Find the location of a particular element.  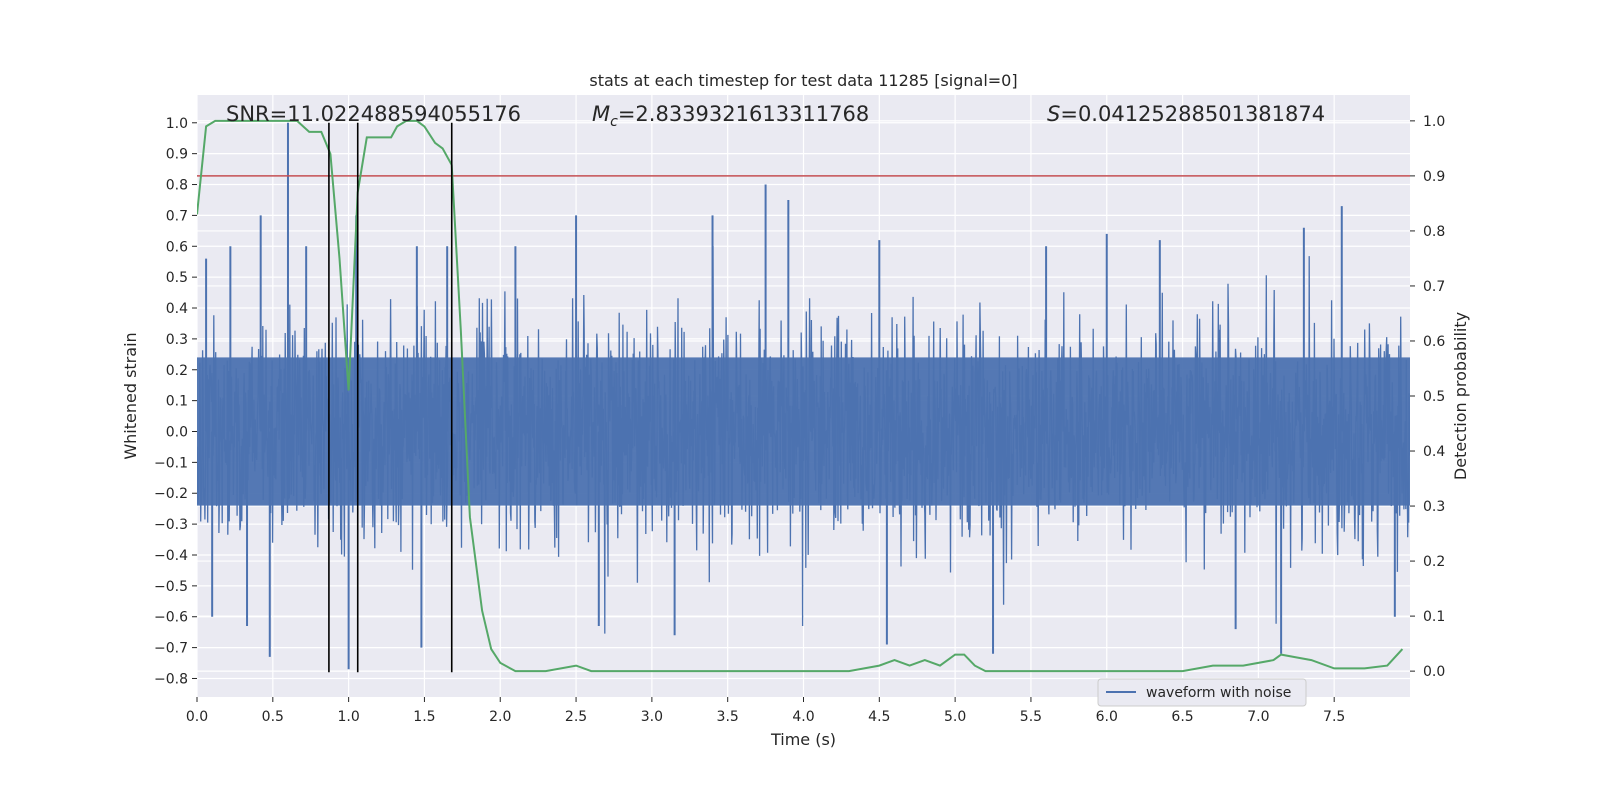

y2-axis-ticks: 0.0 0.1 0.2 0.3 0.4 0.5 0.6 0.7 0.8 0.9 1.0 is located at coordinates (1427, 397).